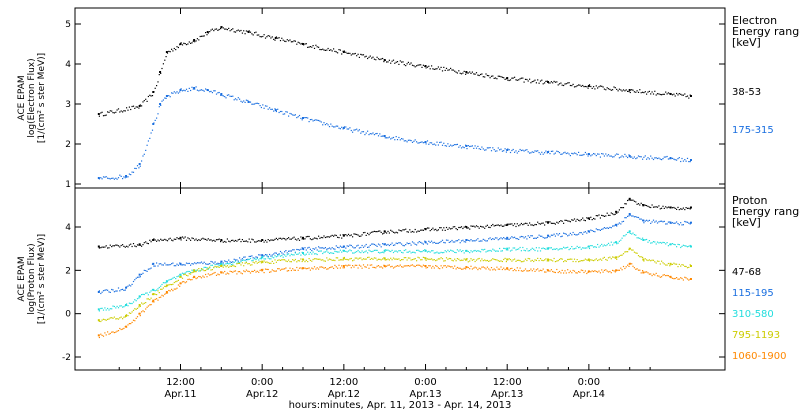  Describe the element at coordinates (746, 272) in the screenshot. I see `legend-entry: 47-68` at that location.